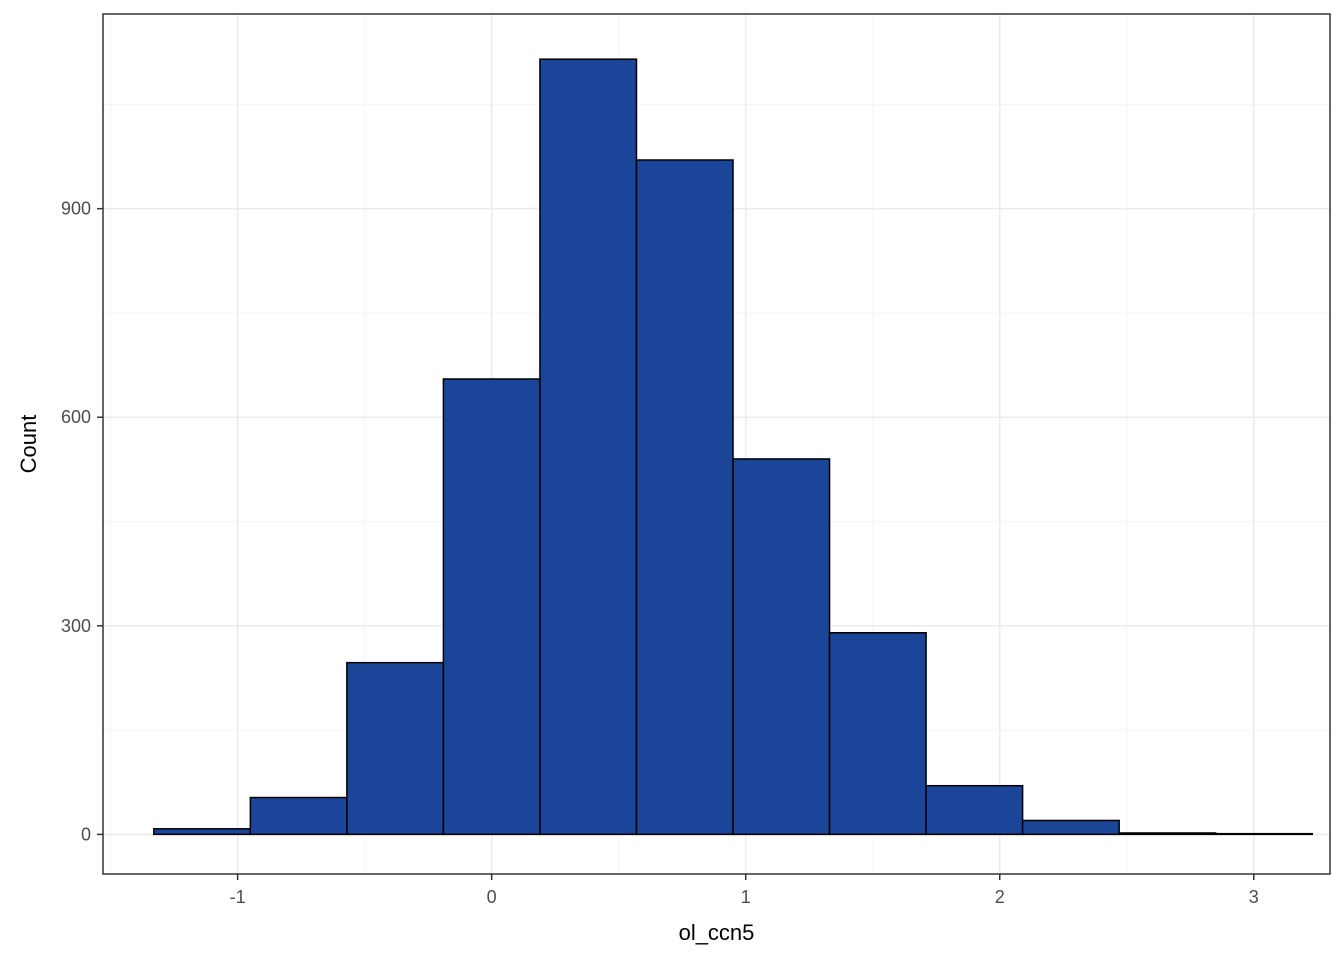  What do you see at coordinates (76, 209) in the screenshot?
I see `y-tick-label: 900` at bounding box center [76, 209].